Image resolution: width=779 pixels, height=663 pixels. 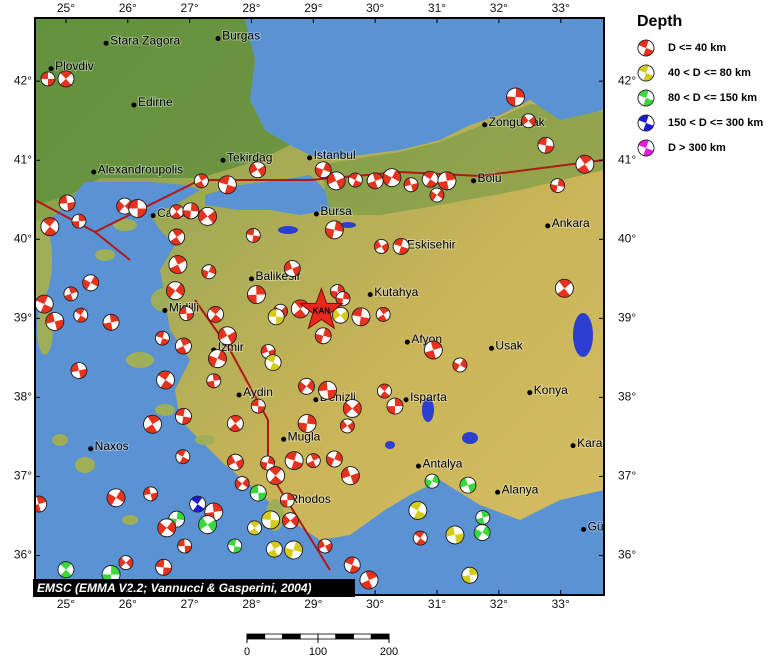 What do you see at coordinates (23, 476) in the screenshot?
I see `lat-tick-label: 37°` at bounding box center [23, 476].